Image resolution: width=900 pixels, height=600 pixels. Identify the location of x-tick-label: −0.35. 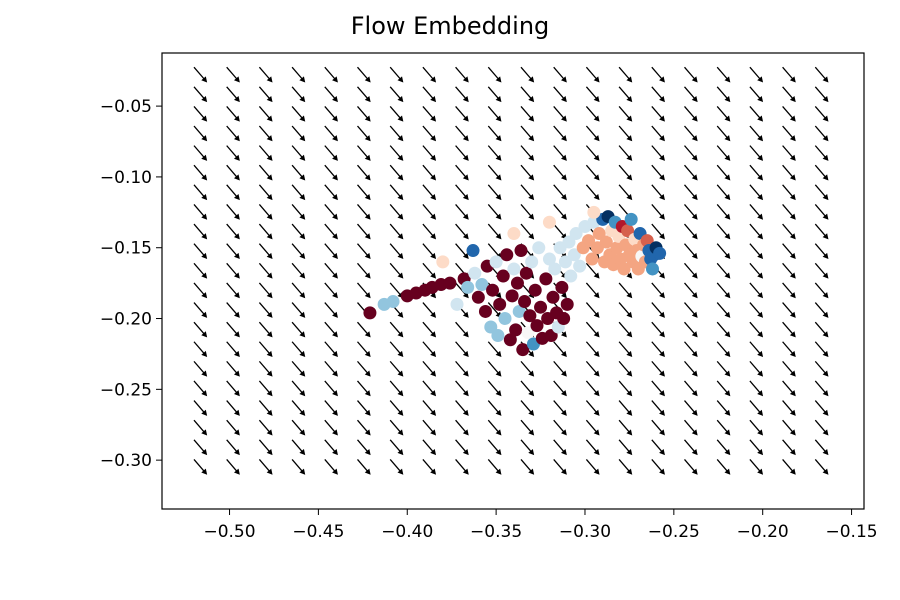
(496, 532).